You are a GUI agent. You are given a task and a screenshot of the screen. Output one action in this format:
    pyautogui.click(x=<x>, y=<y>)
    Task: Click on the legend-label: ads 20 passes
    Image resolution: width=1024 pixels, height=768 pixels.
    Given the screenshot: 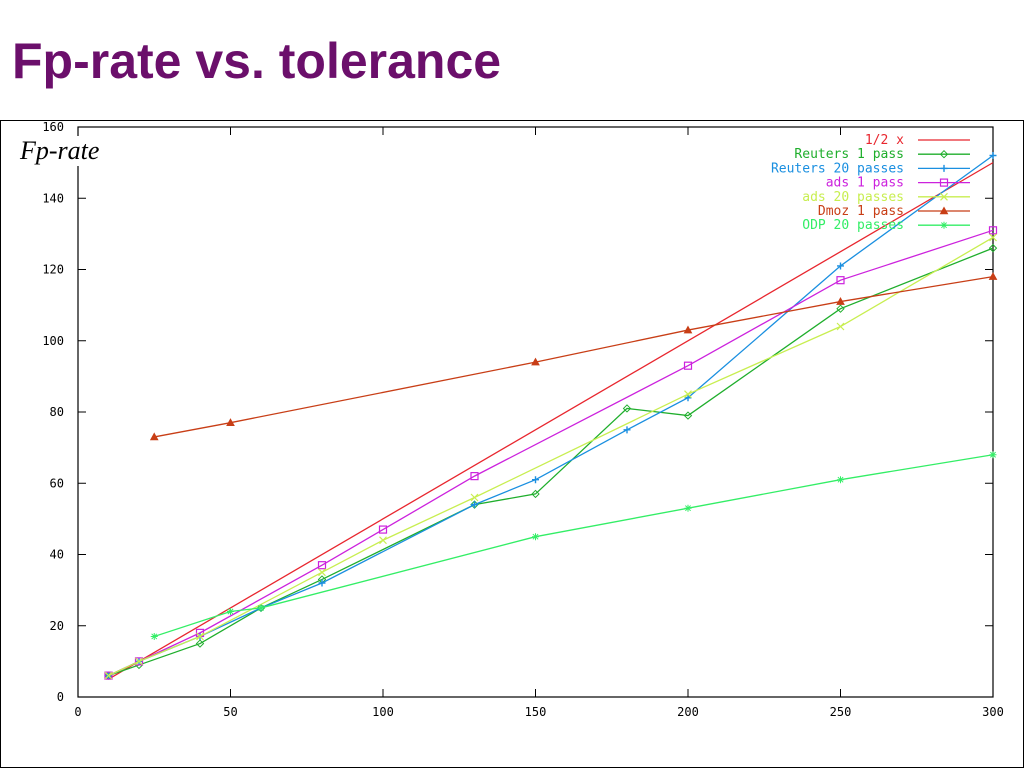 What is the action you would take?
    pyautogui.click(x=853, y=197)
    